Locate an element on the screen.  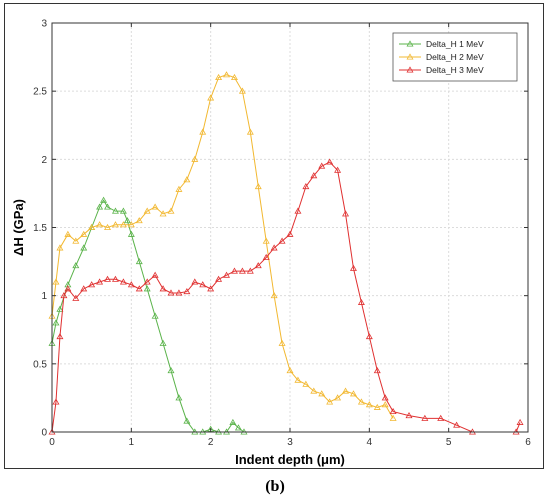
legend: Delta_H 1 MeV Delta_H 2 MeV Delta_H 3 MeV is located at coordinates (455, 57).